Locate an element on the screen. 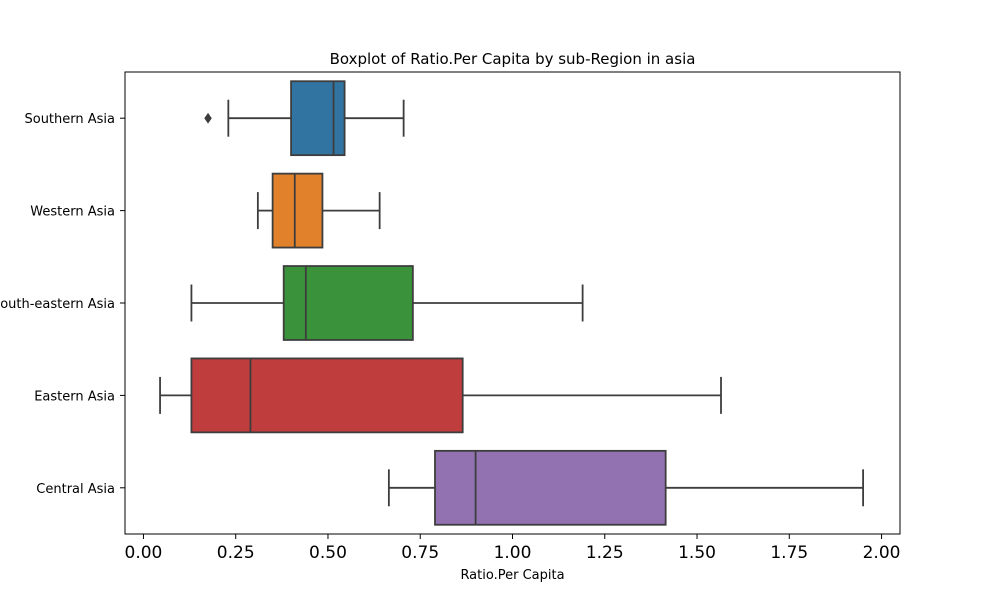  x-tick-label: 0.50 is located at coordinates (328, 553).